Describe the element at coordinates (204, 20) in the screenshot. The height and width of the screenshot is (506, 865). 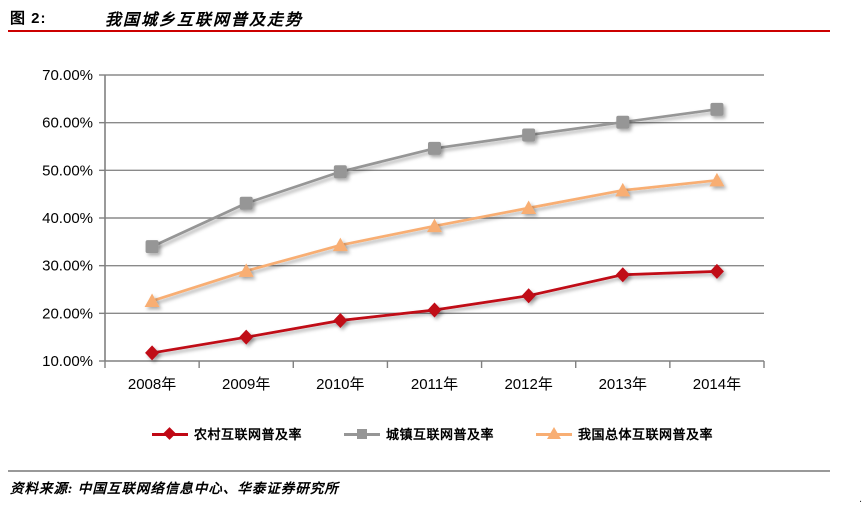
I see `page-title: 我国城乡互联网普及走势` at that location.